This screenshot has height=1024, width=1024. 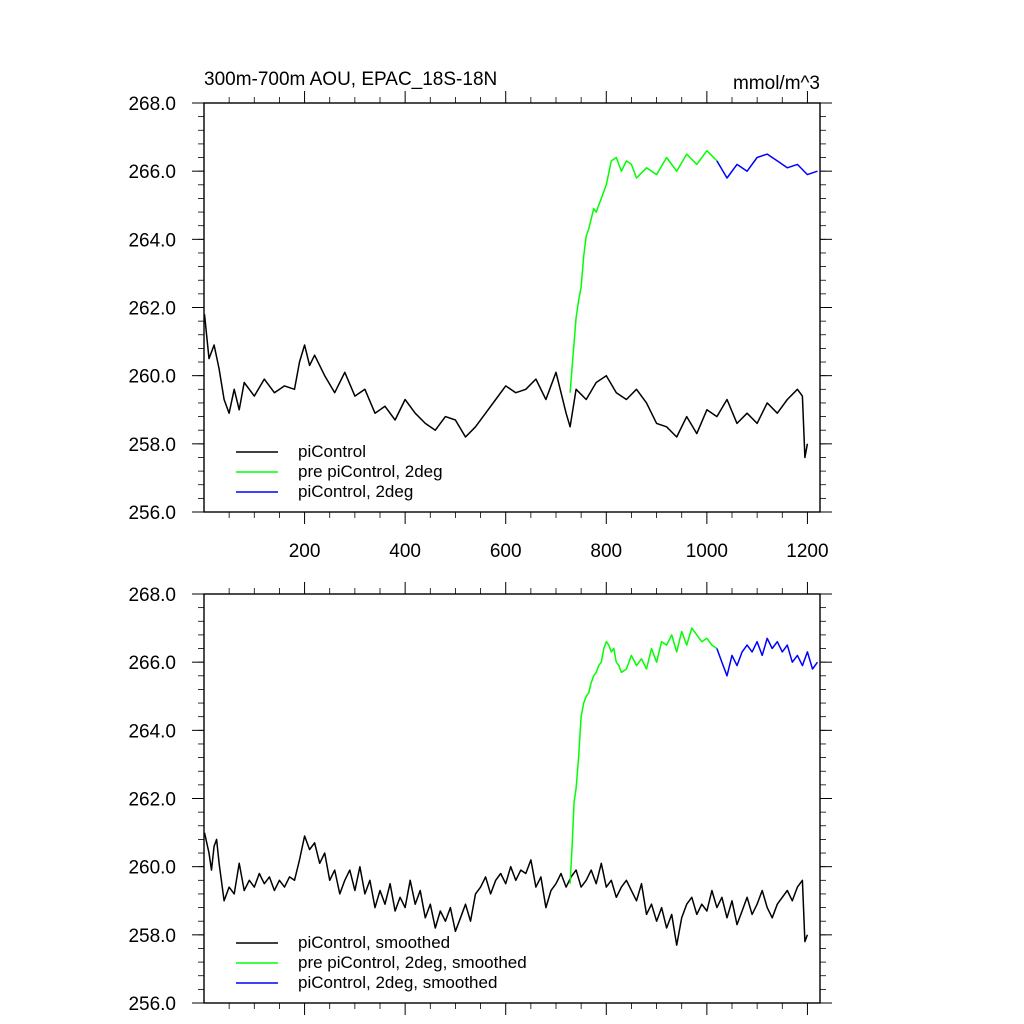 I want to click on legend-label: piControl, 2deg, smoothed, so click(x=397, y=982).